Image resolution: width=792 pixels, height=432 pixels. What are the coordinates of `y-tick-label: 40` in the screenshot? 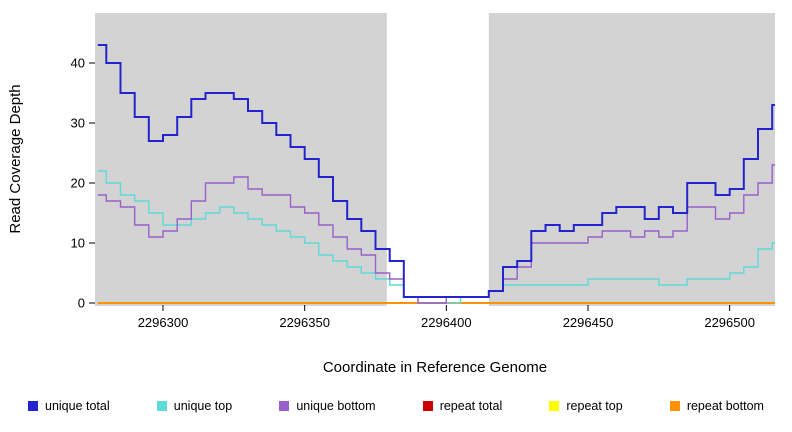 It's located at (78, 63).